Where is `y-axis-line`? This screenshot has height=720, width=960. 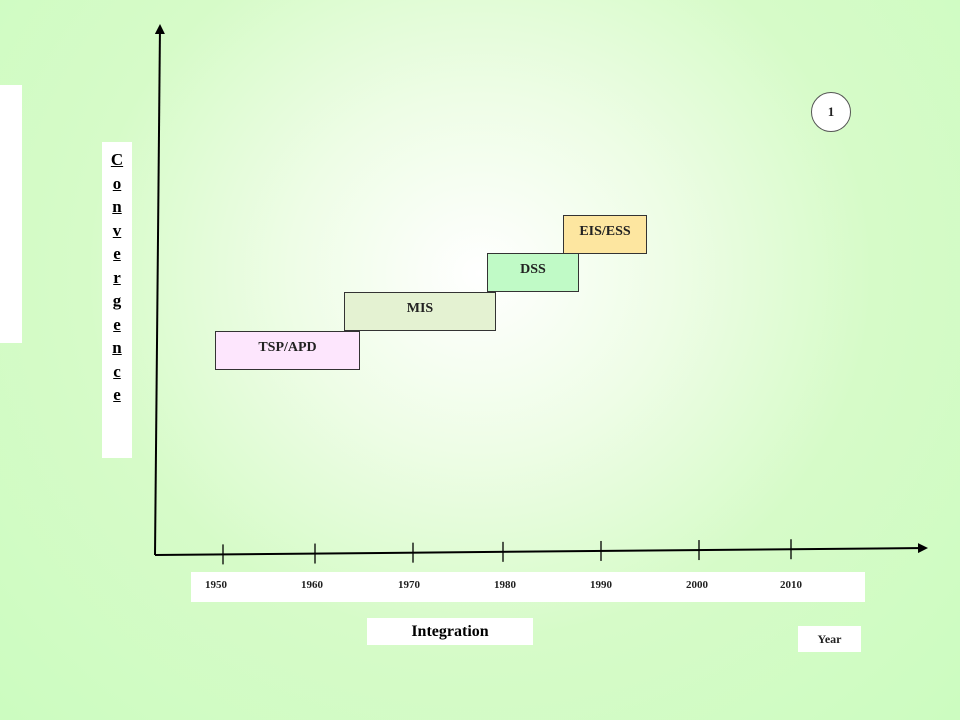 y-axis-line is located at coordinates (159, 290).